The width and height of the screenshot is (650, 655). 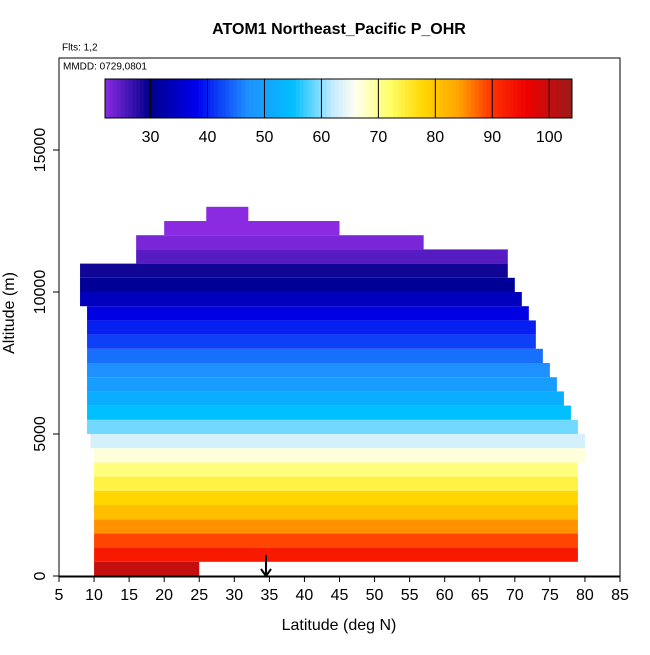 What do you see at coordinates (480, 595) in the screenshot?
I see `x-tick-label: 65` at bounding box center [480, 595].